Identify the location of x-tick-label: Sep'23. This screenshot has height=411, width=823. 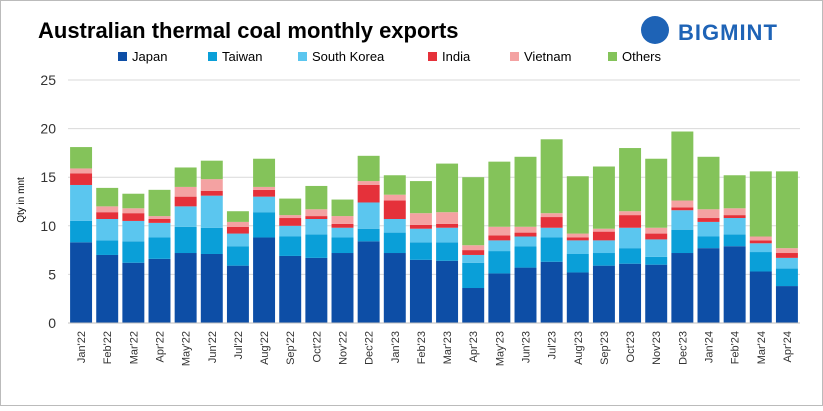
(605, 348).